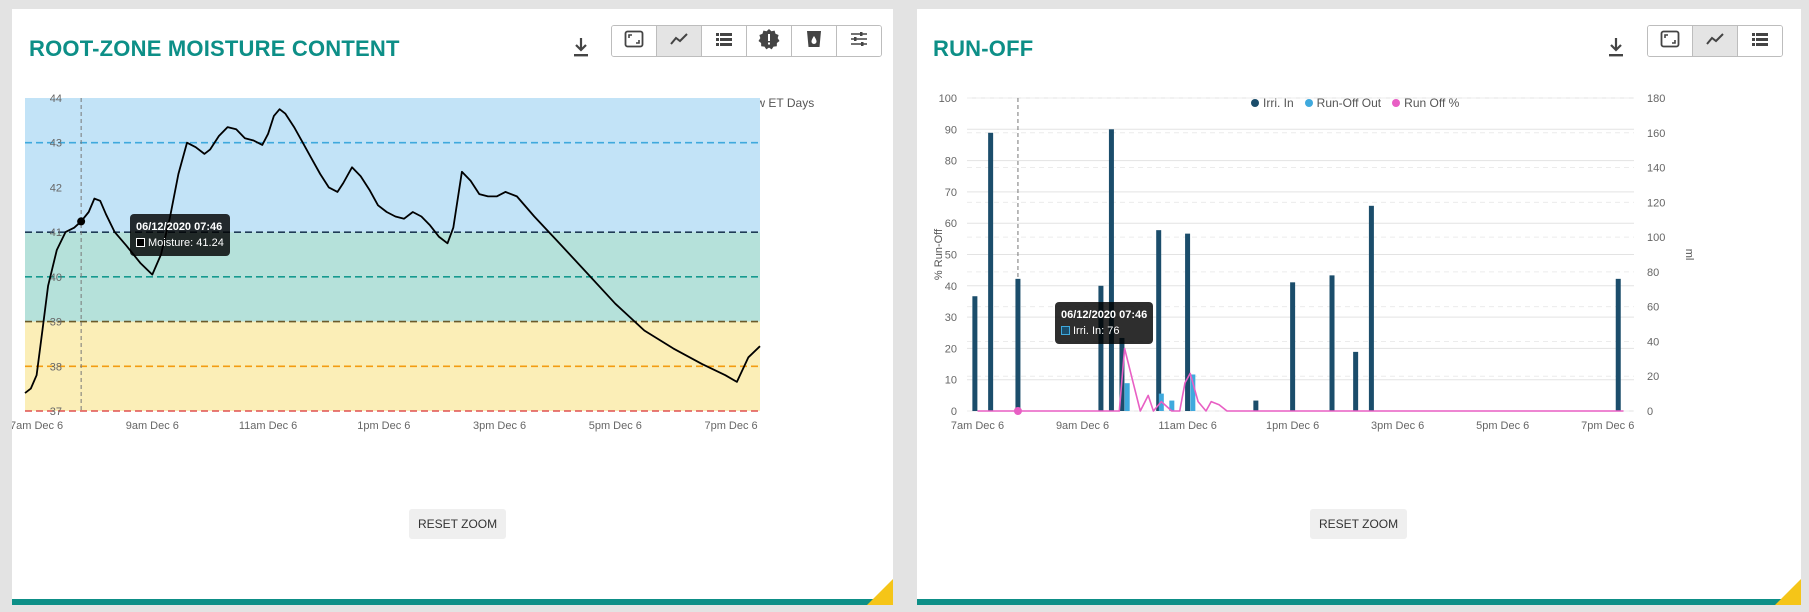 This screenshot has width=1809, height=612. I want to click on y-tick-label: 50, so click(951, 256).